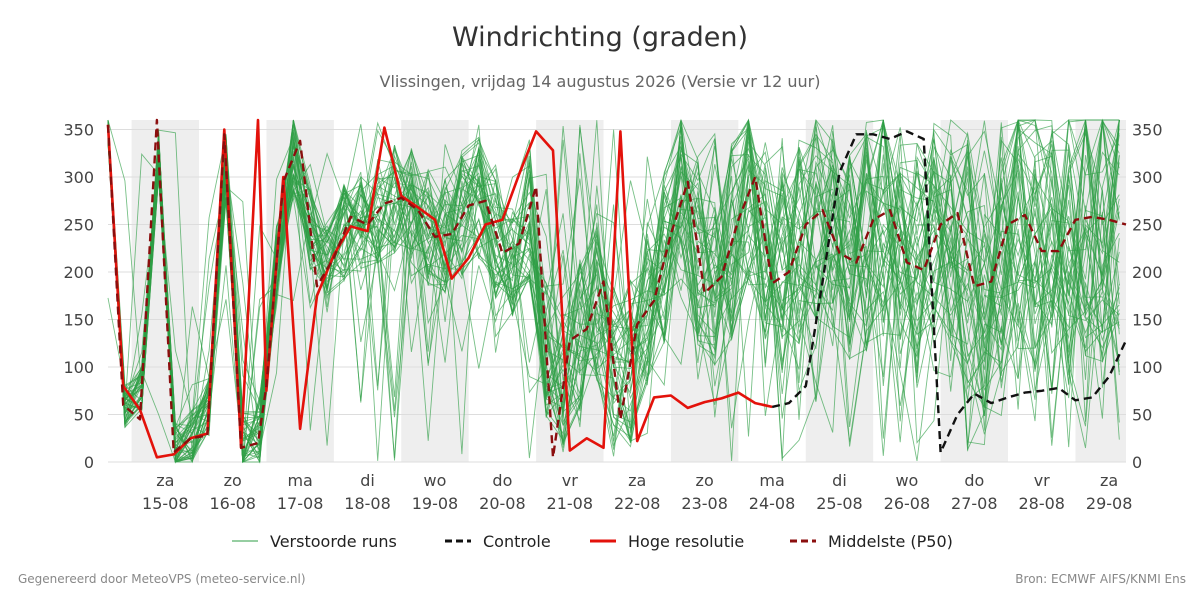 This screenshot has width=1200, height=600. I want to click on x-tick-date: 21-08, so click(570, 503).